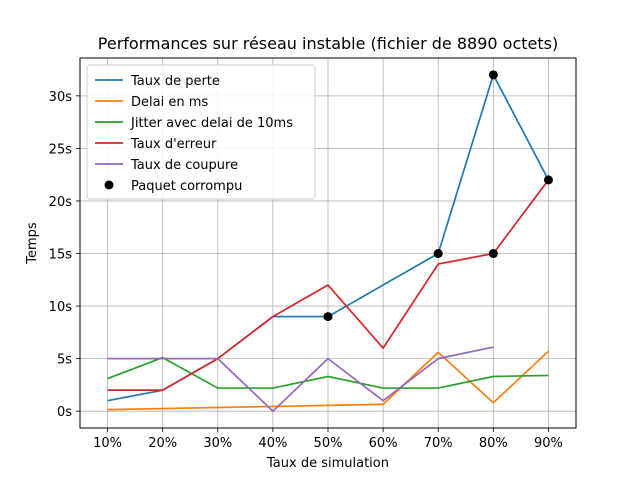 The image size is (640, 480). What do you see at coordinates (383, 443) in the screenshot?
I see `x-tick-label: 60%` at bounding box center [383, 443].